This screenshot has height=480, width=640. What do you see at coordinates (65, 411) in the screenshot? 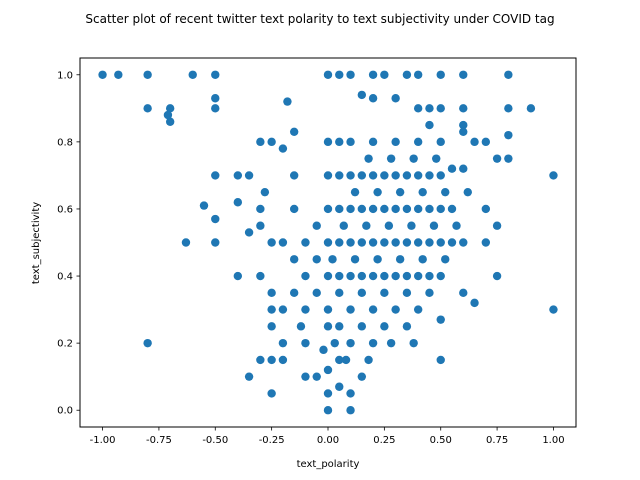
I see `y-tick-label: 0.0` at bounding box center [65, 411].